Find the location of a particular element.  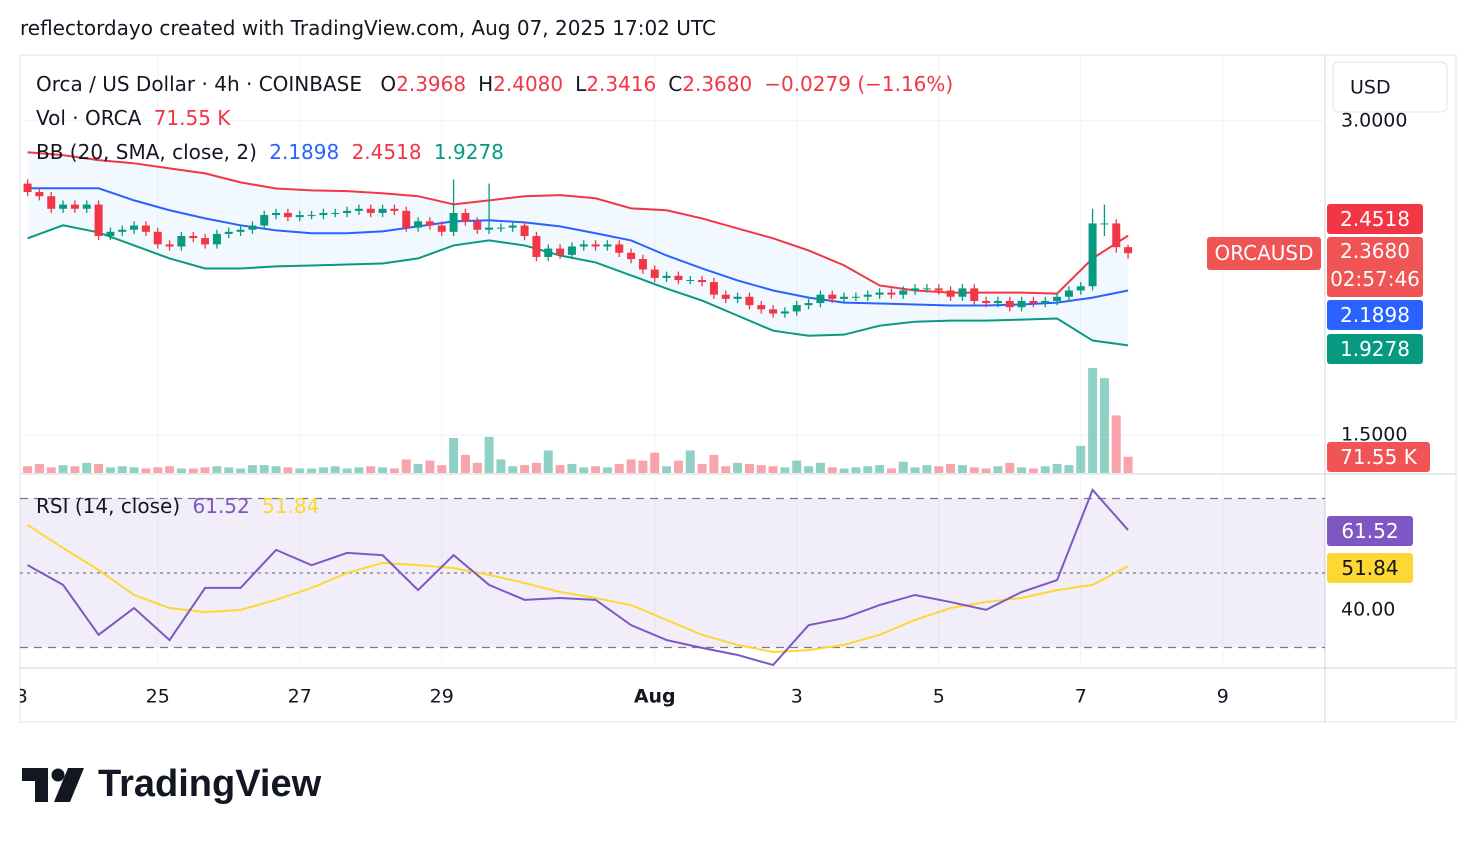

bb-lower-value: 1.9278 is located at coordinates (468, 152).